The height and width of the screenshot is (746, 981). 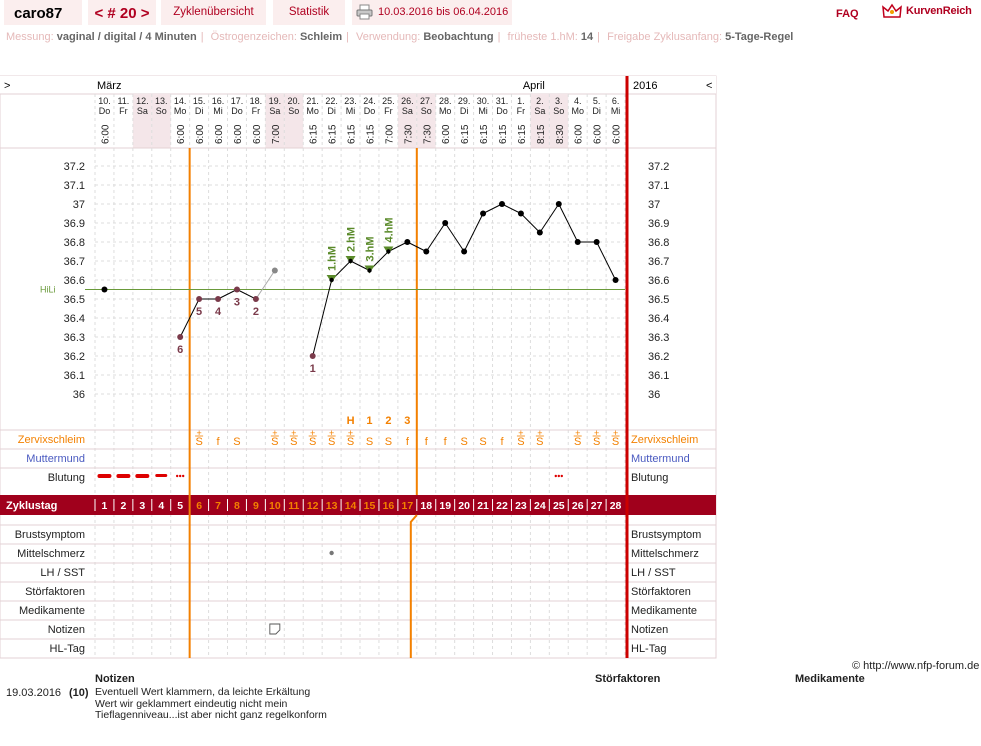 I want to click on cycle-day-number: 17, so click(x=408, y=506).